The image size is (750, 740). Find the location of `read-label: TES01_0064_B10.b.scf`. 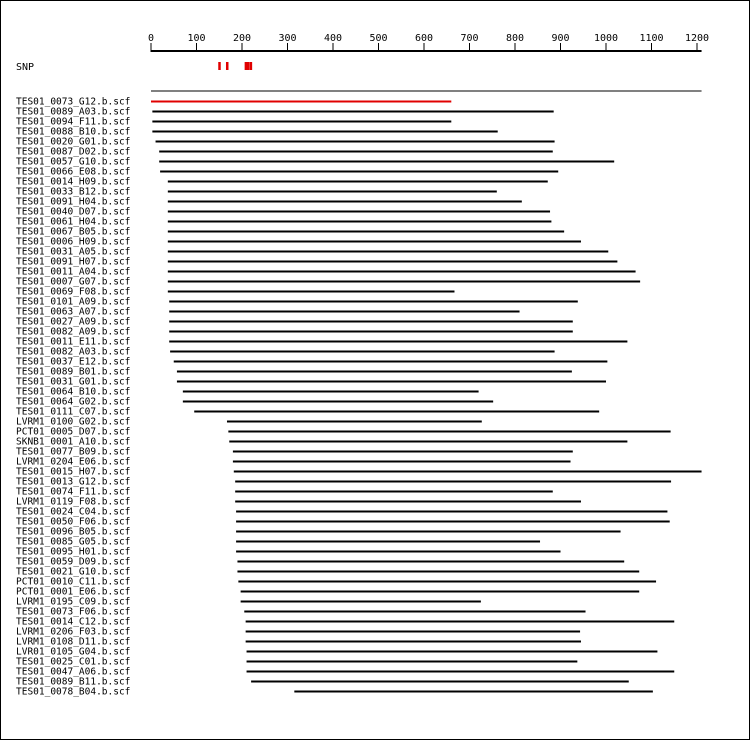

read-label: TES01_0064_B10.b.scf is located at coordinates (73, 392).